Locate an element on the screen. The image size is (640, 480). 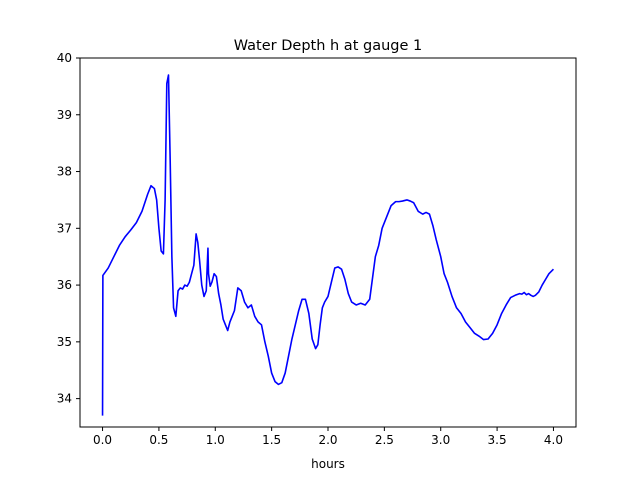
y-tick-label: 35 is located at coordinates (64, 342).